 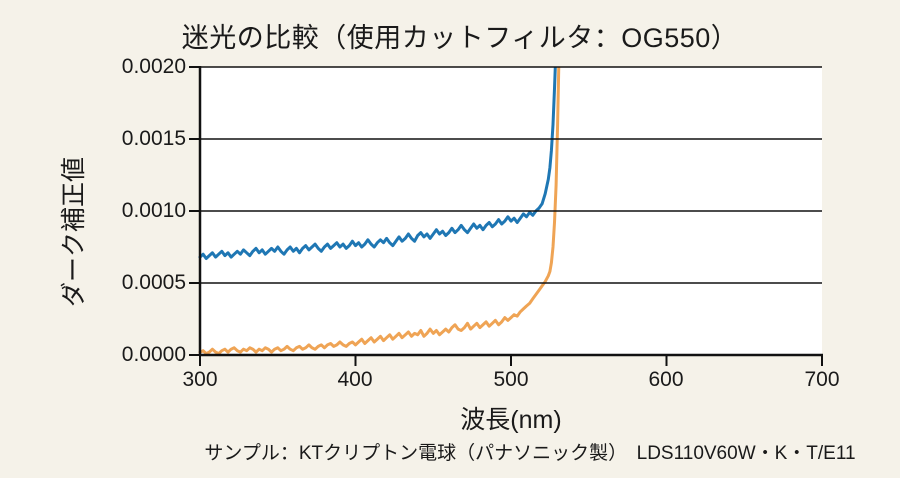 I want to click on x-tick-label: 500, so click(x=511, y=379).